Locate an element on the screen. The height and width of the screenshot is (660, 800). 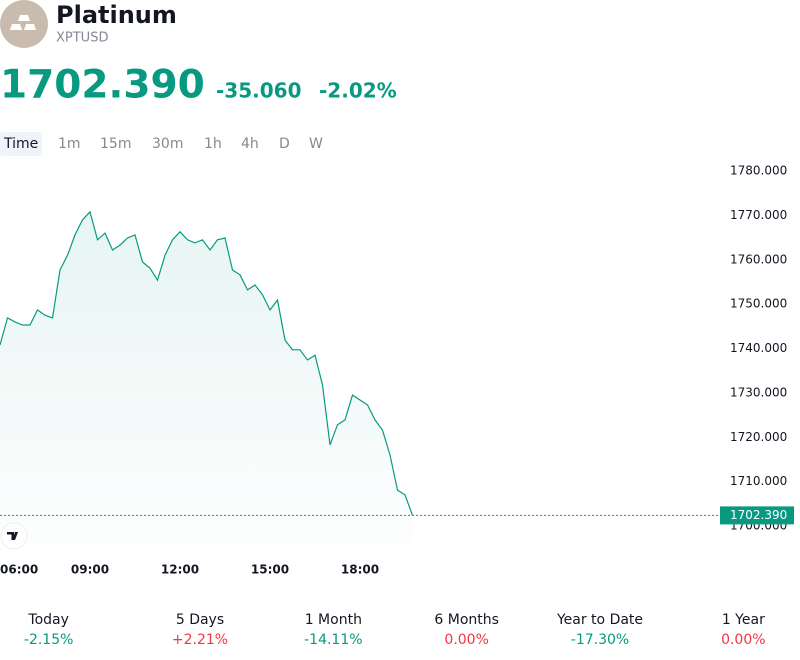
price: 1702.390 is located at coordinates (102, 85).